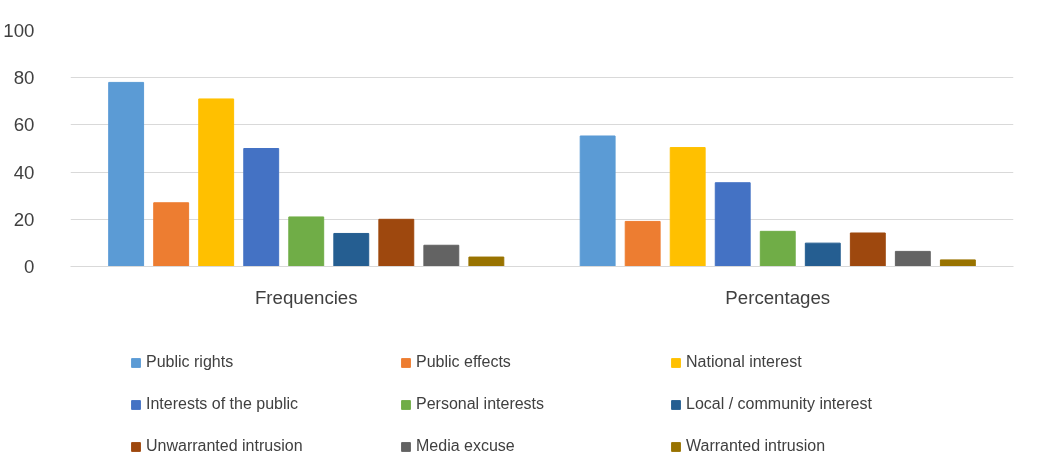 The image size is (1048, 471). I want to click on legend-label: Personal interests, so click(481, 404).